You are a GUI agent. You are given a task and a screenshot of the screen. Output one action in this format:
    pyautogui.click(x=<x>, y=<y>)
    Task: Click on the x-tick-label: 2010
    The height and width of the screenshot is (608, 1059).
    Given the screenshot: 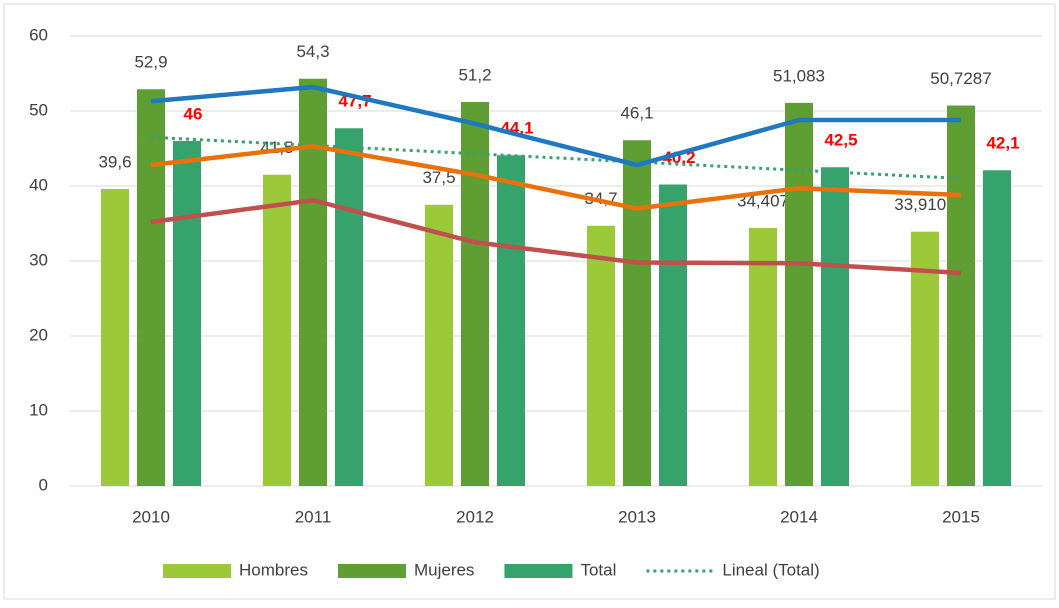 What is the action you would take?
    pyautogui.click(x=151, y=516)
    